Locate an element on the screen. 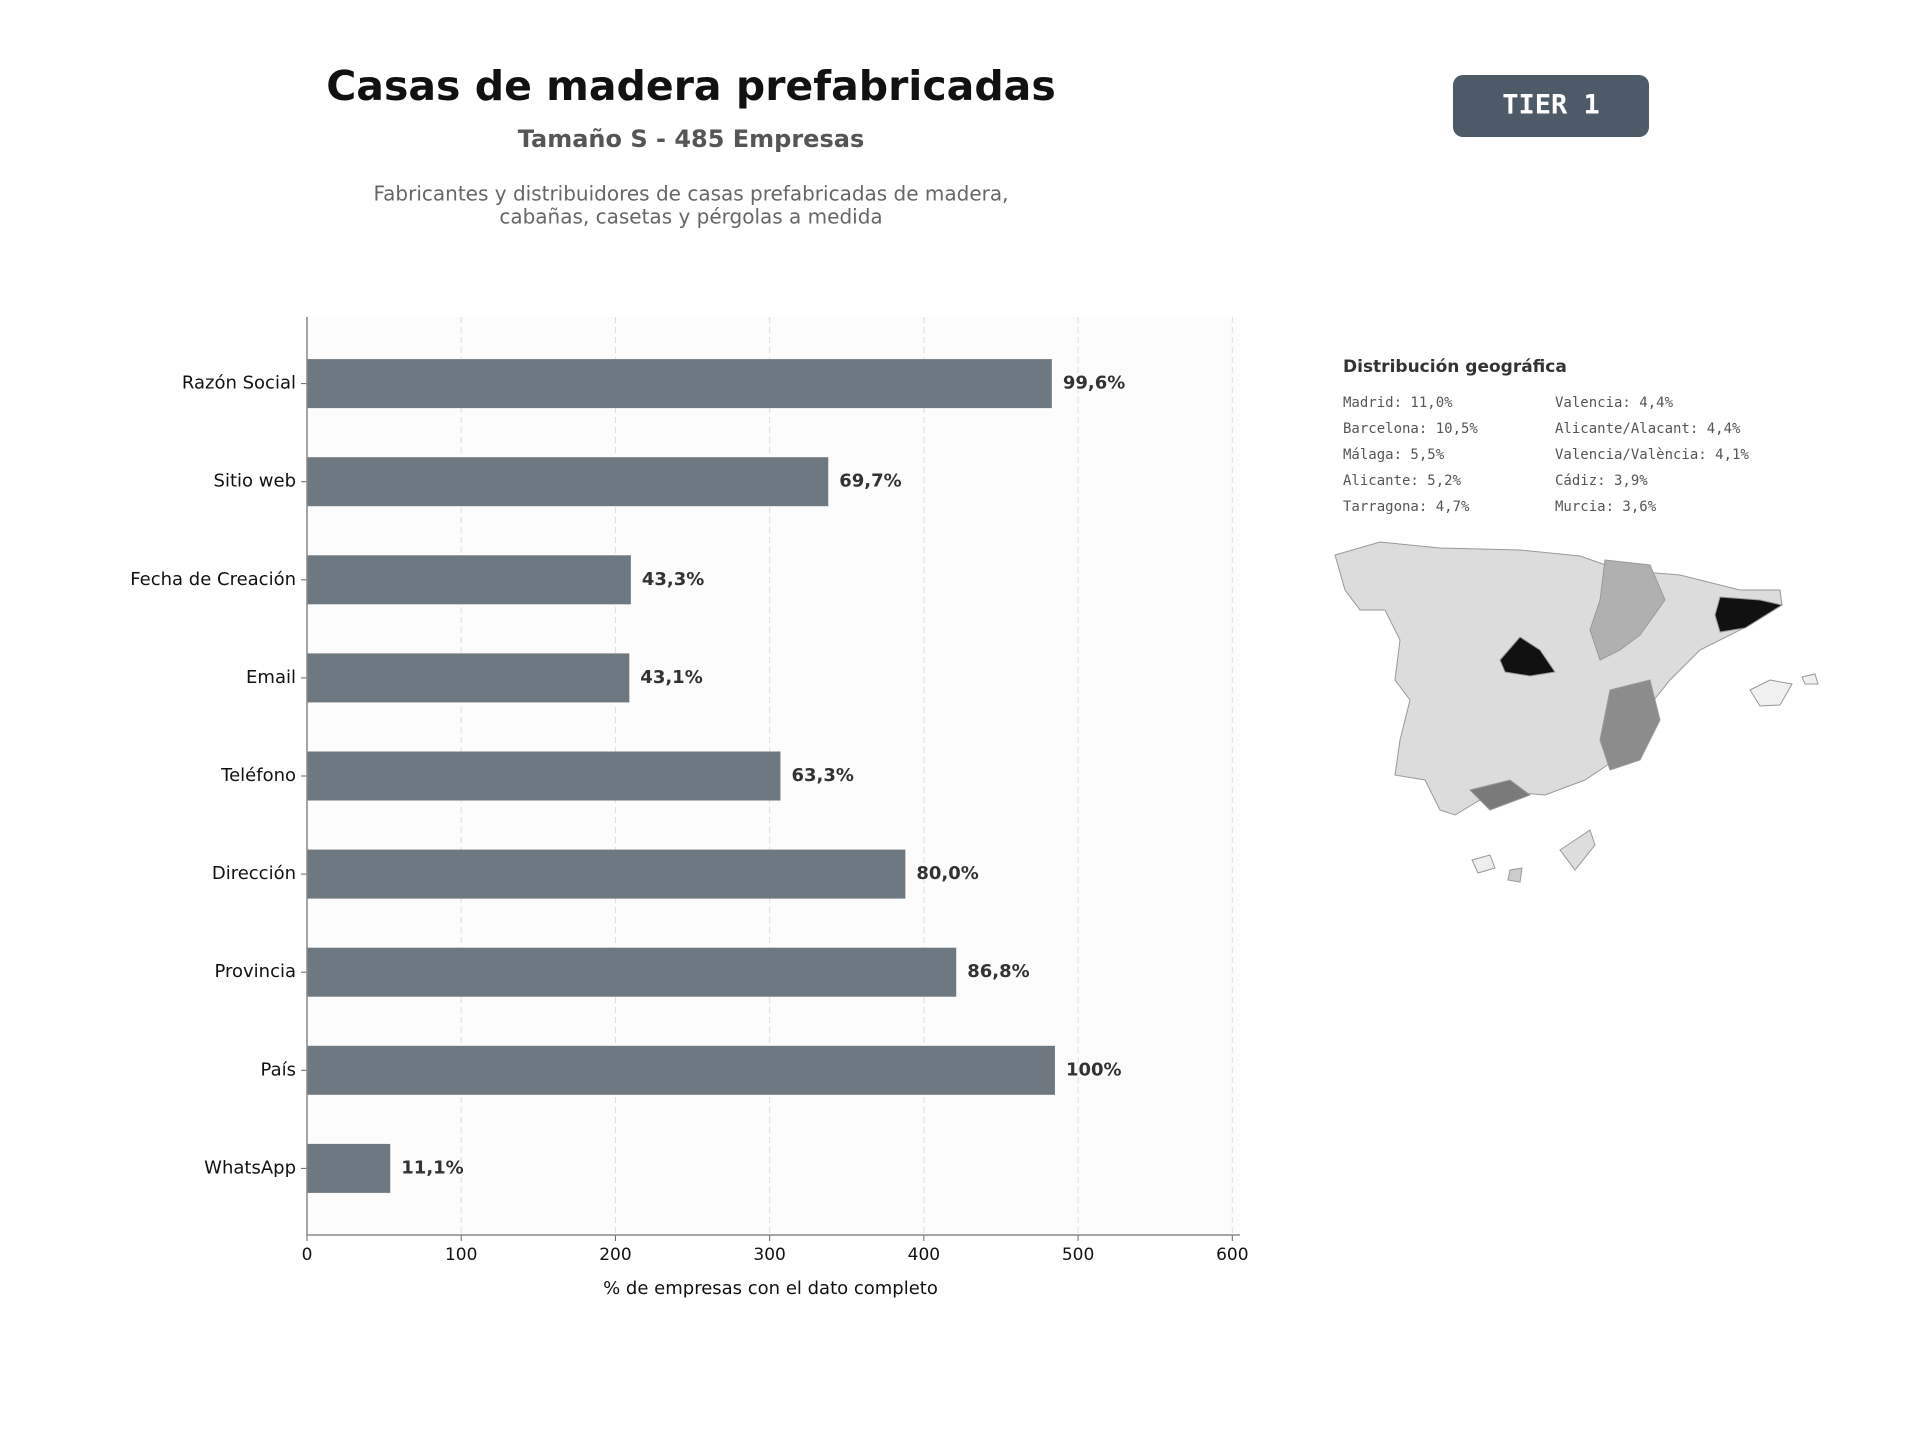 The image size is (1920, 1440). y-tick-label: País is located at coordinates (278, 1069).